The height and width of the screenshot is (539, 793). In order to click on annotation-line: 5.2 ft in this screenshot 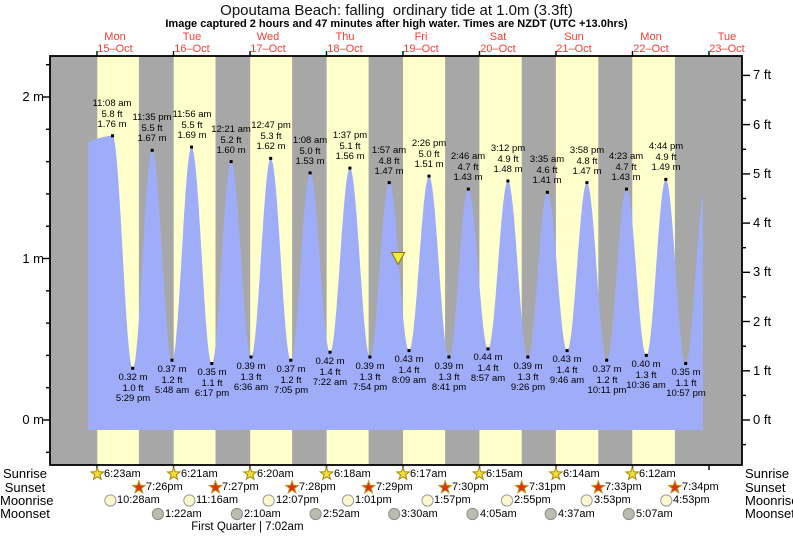, I will do `click(231, 140)`.